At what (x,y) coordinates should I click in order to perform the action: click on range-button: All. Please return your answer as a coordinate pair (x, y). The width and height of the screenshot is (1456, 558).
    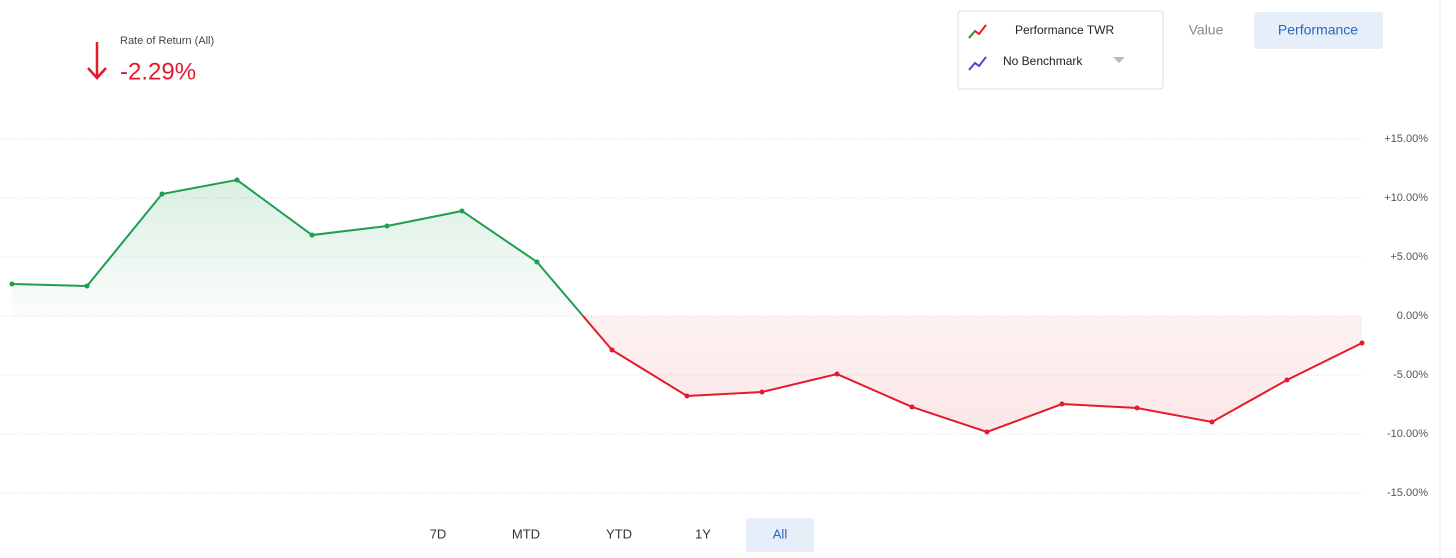
    Looking at the image, I should click on (780, 533).